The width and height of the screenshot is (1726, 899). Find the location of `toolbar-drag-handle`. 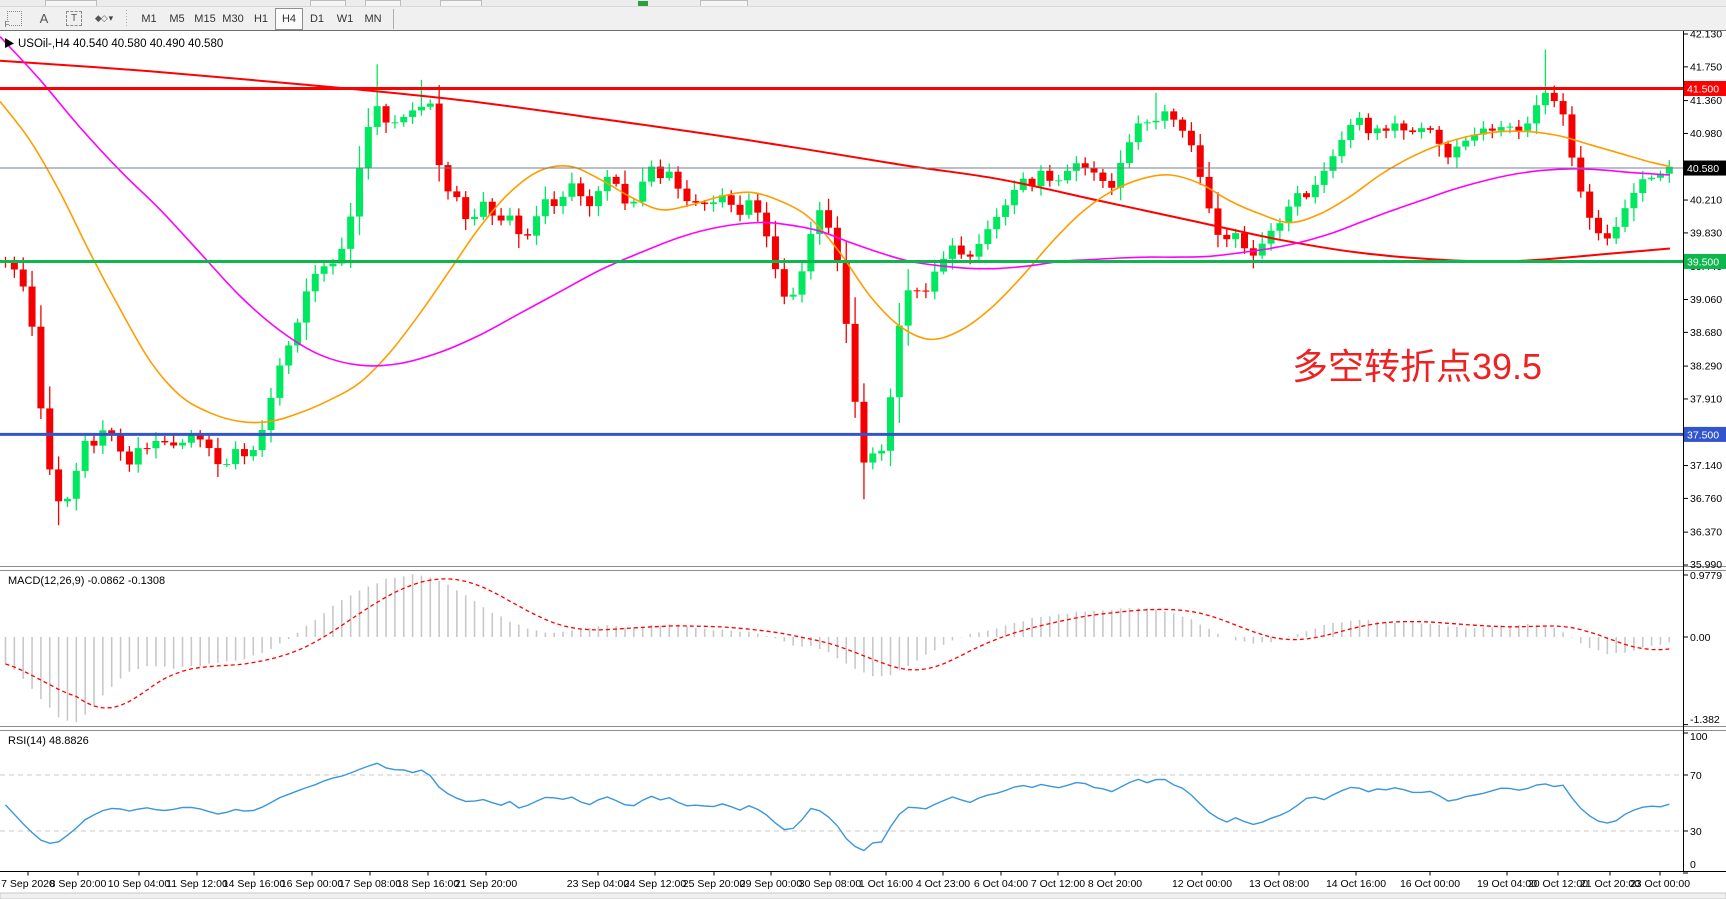

toolbar-drag-handle is located at coordinates (126, 18).